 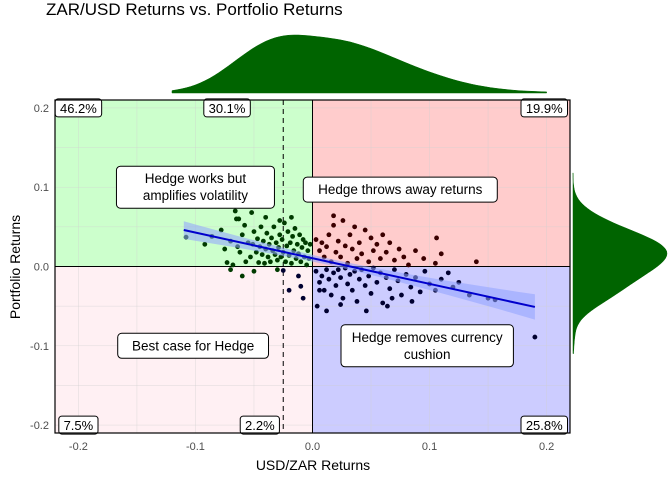 I want to click on x-axis-title: USD/ZAR Returns, so click(x=313, y=465).